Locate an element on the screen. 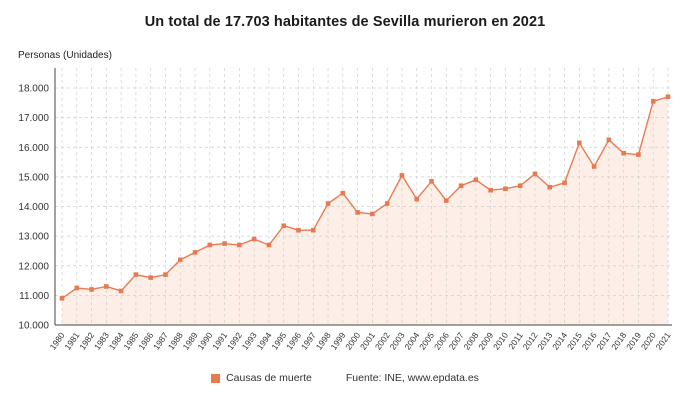  svg-text: 1992 is located at coordinates (234, 340).